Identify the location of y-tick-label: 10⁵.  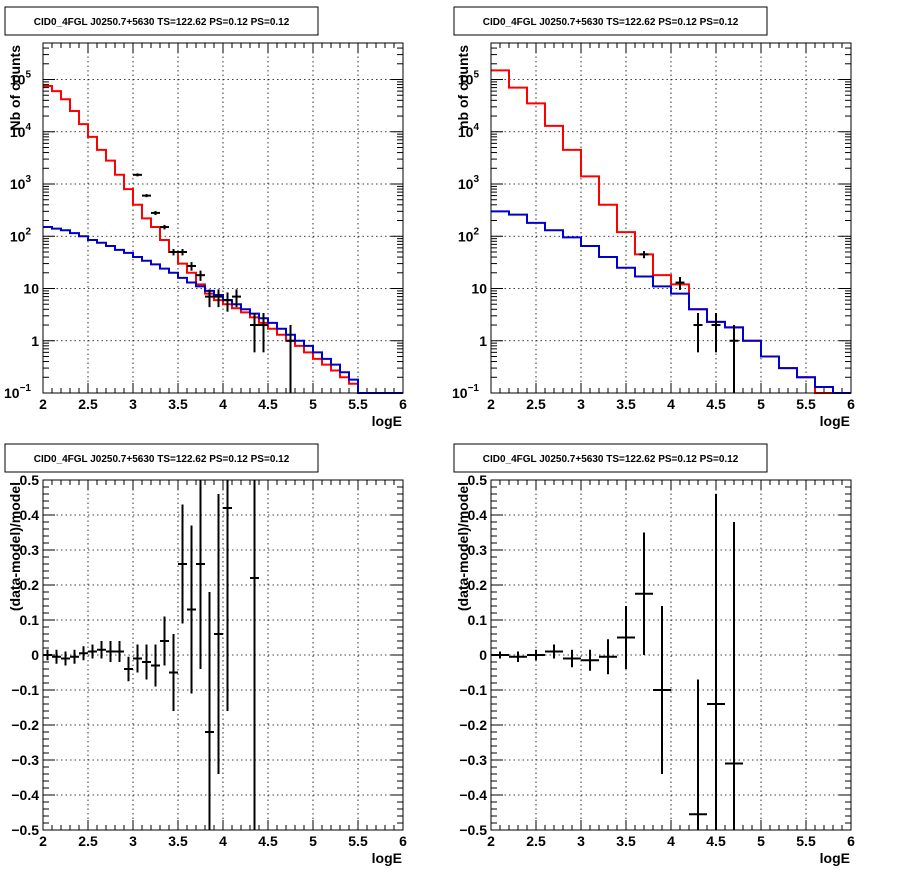
(21, 79).